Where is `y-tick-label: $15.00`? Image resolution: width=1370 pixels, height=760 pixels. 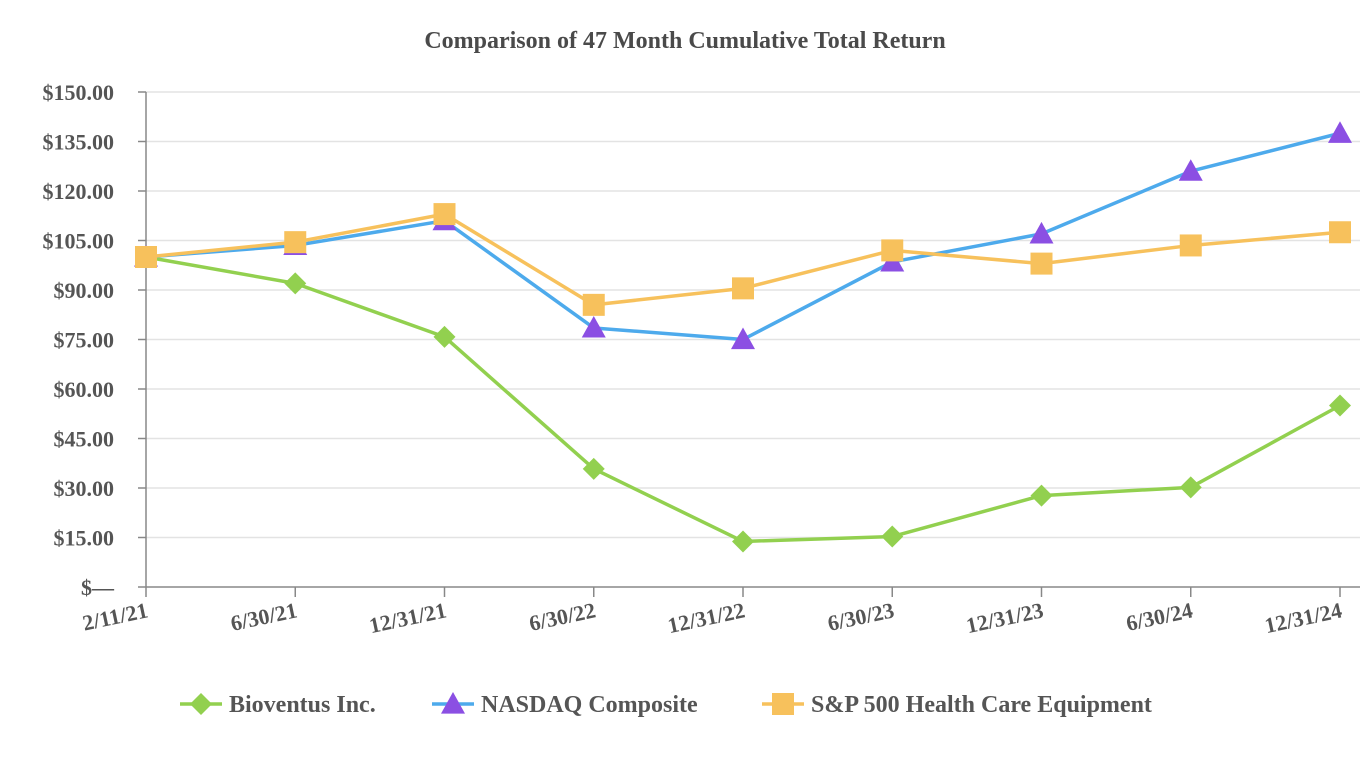 y-tick-label: $15.00 is located at coordinates (84, 538).